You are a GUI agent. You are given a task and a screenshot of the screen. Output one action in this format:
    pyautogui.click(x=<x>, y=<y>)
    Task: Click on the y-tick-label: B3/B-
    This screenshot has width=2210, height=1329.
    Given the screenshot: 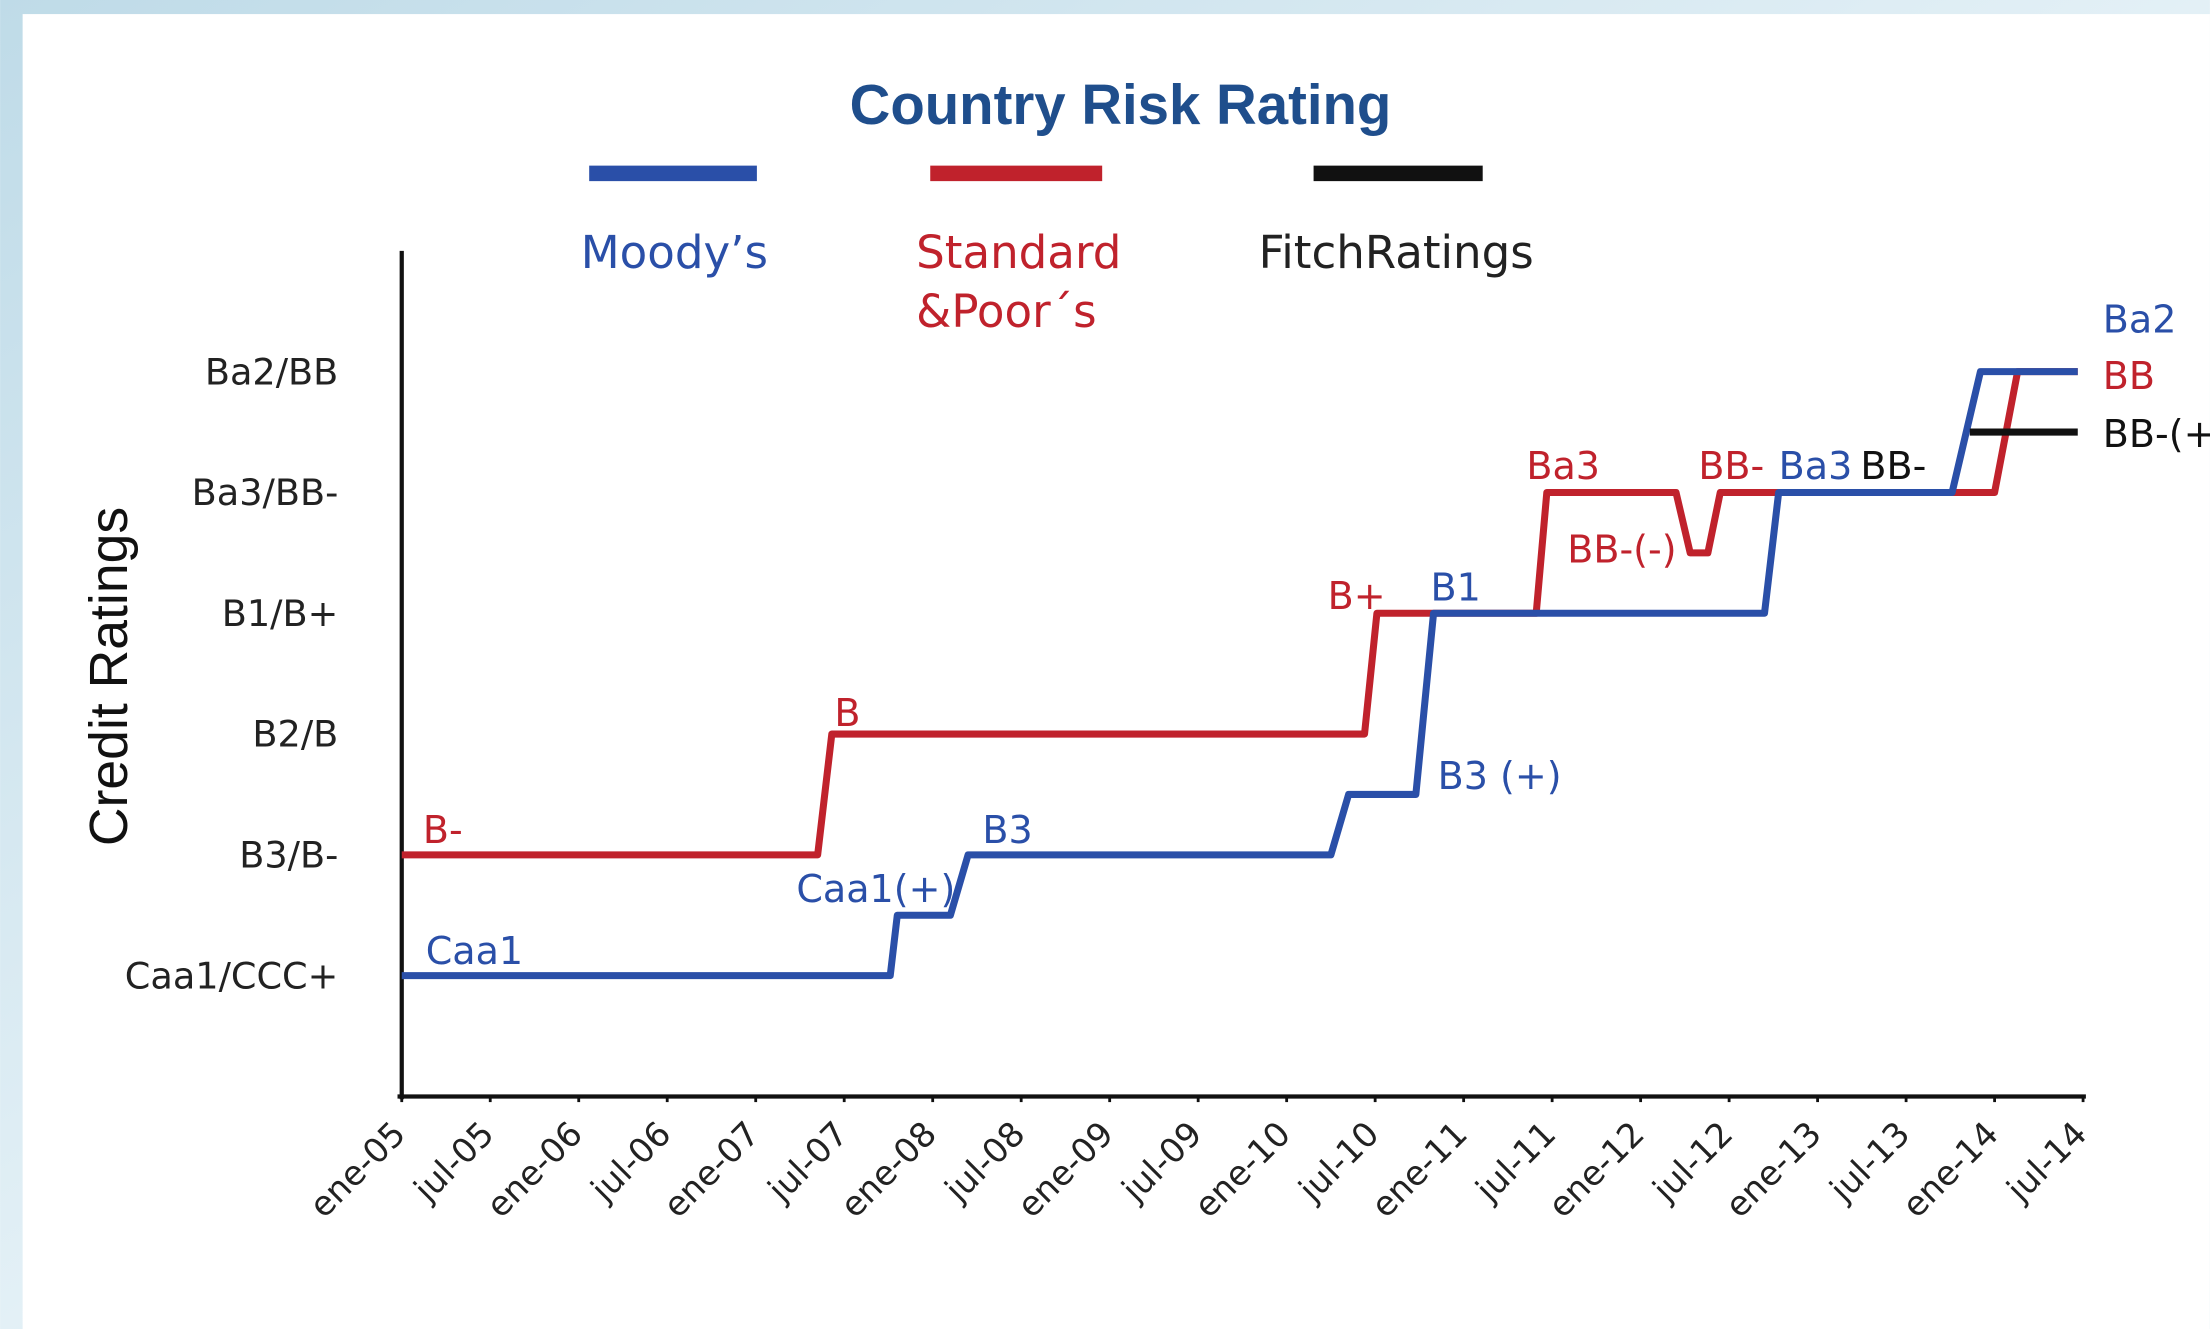 What is the action you would take?
    pyautogui.click(x=288, y=855)
    